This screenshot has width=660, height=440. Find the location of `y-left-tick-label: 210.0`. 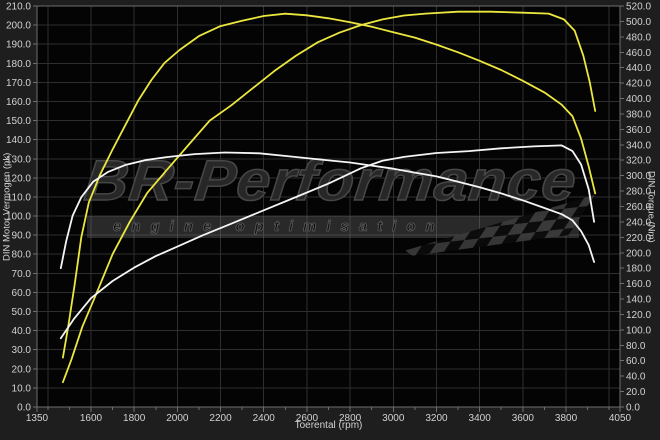

y-left-tick-label: 210.0 is located at coordinates (18, 7).